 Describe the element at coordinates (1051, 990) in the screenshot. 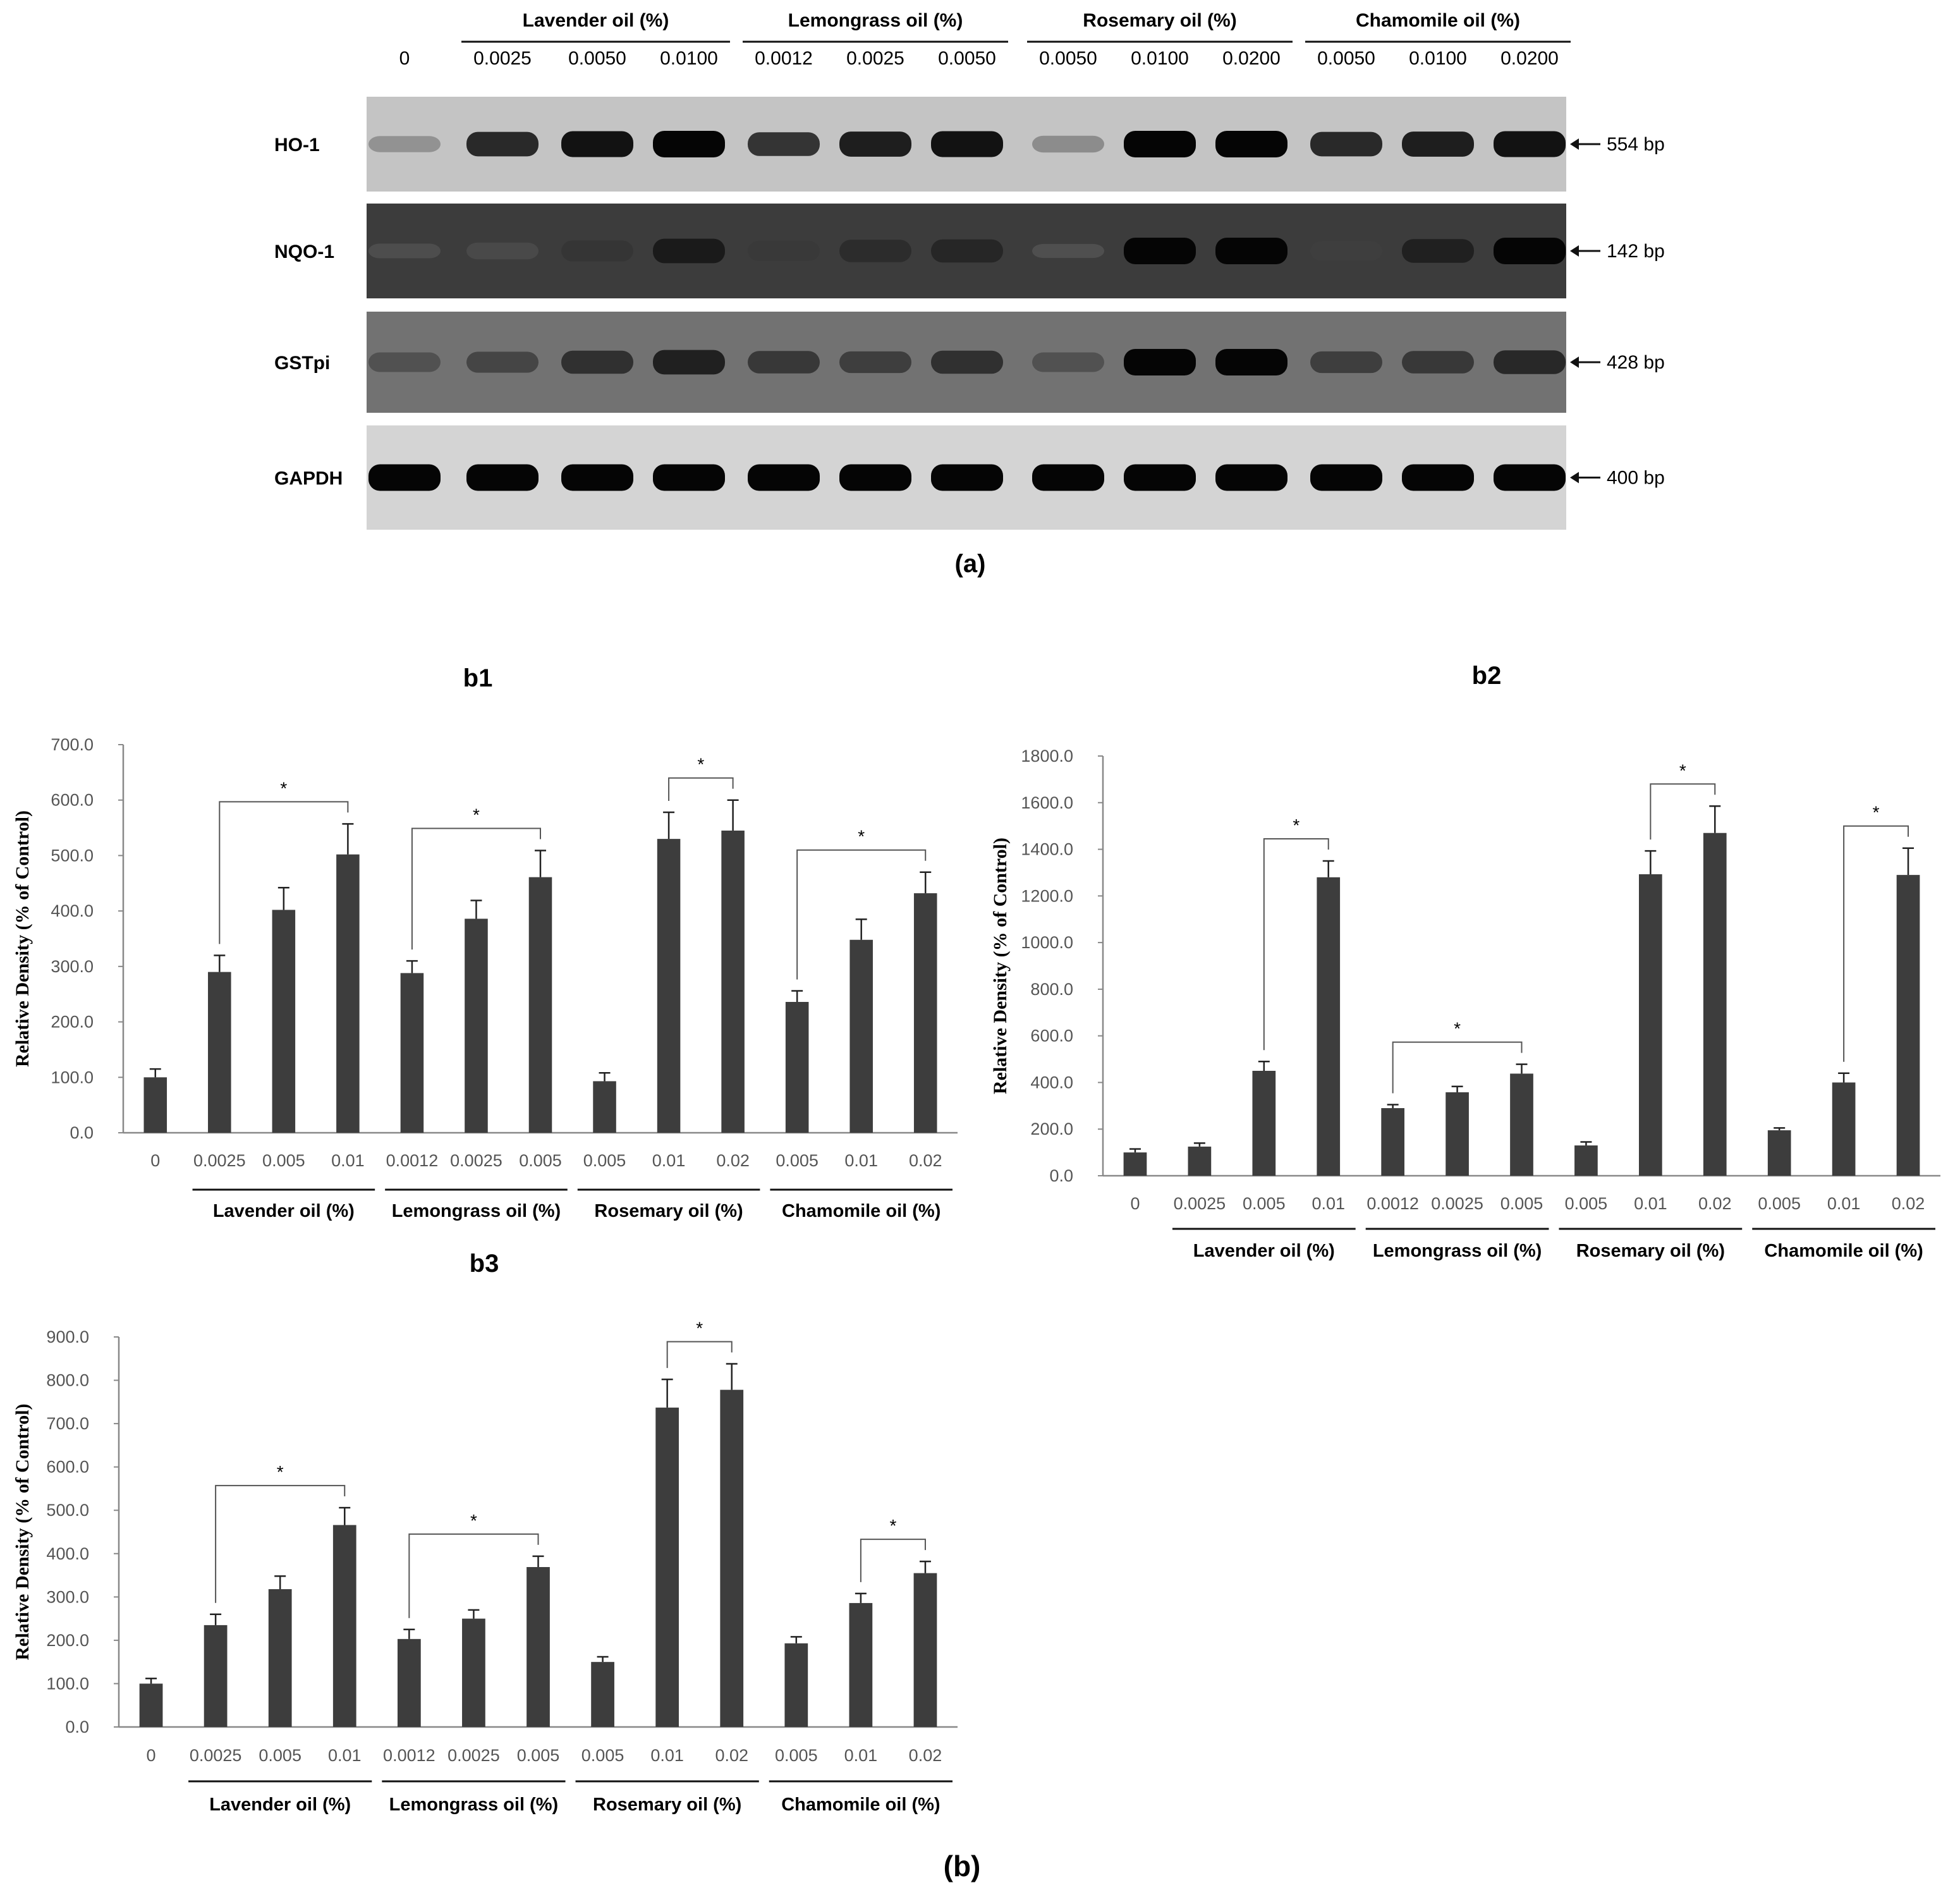

I see `y-tick-label: 800.0` at that location.